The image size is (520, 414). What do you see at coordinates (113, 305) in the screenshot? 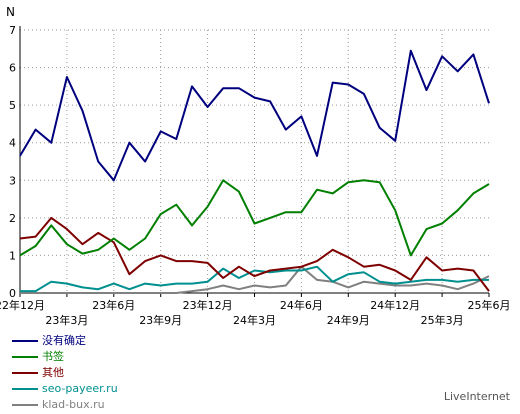
I see `x-tick-label: 23年6月` at bounding box center [113, 305].